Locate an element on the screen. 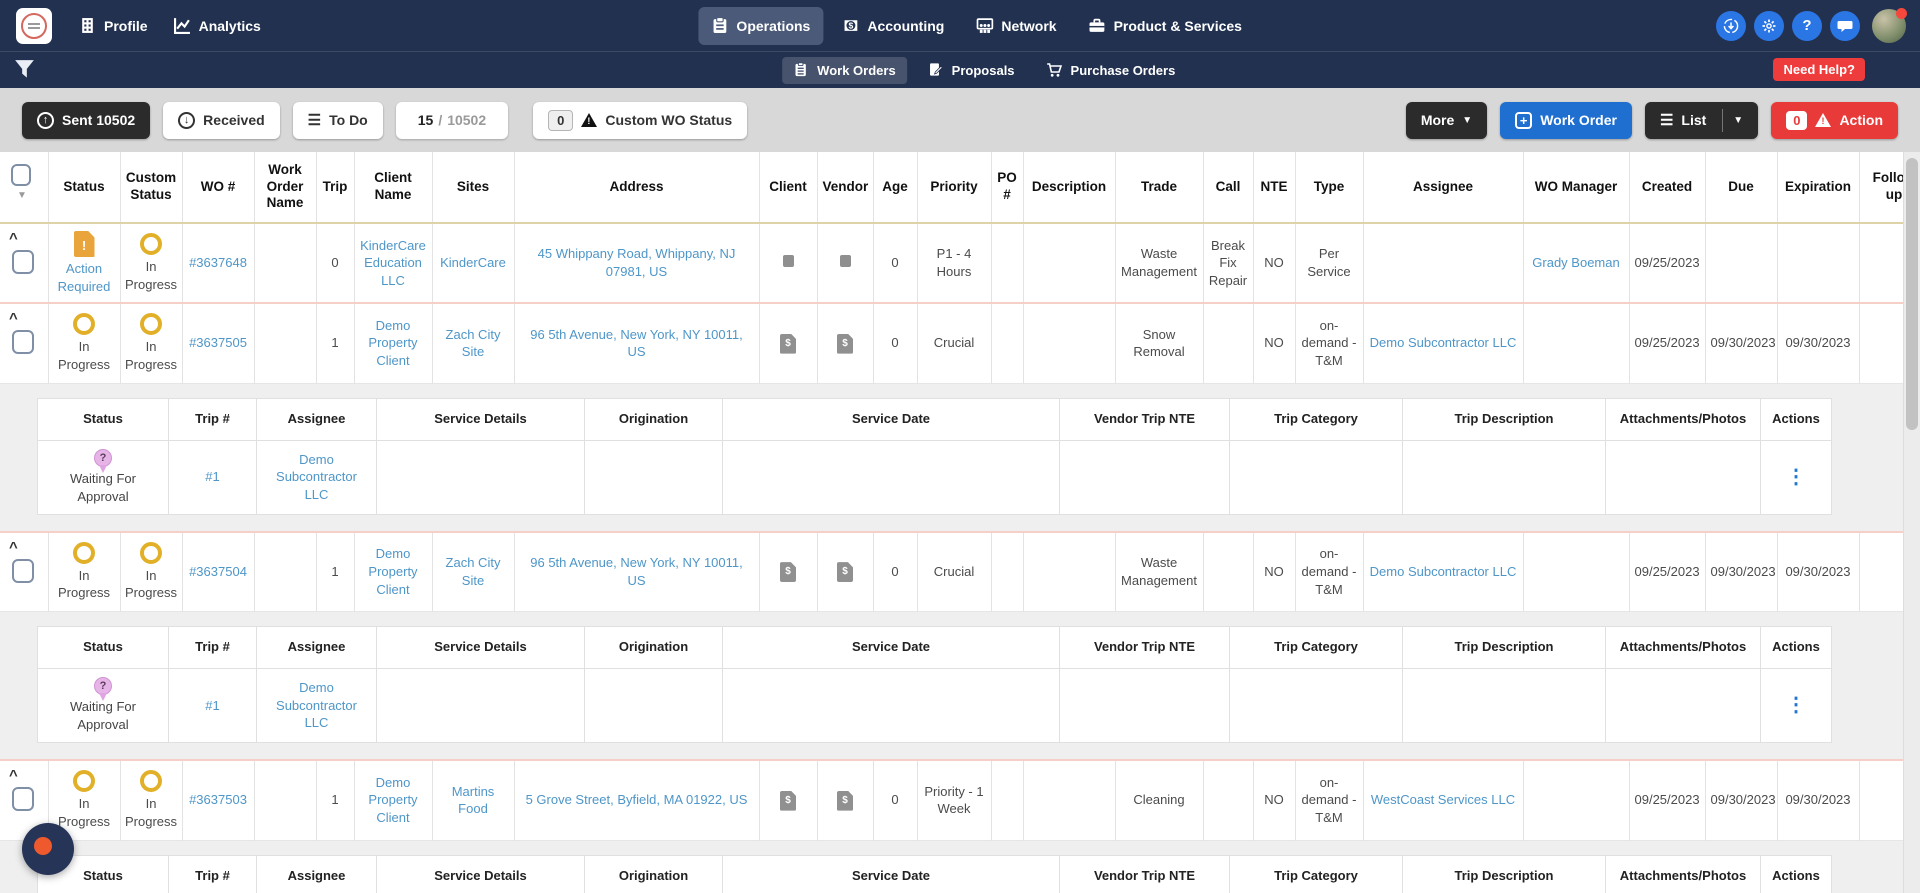  col-po: PO # is located at coordinates (1007, 188).